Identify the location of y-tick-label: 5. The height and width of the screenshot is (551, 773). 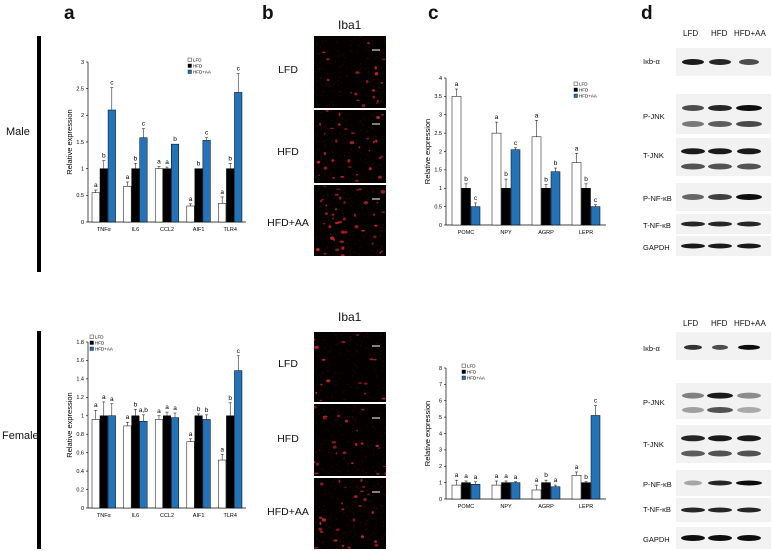
(440, 418).